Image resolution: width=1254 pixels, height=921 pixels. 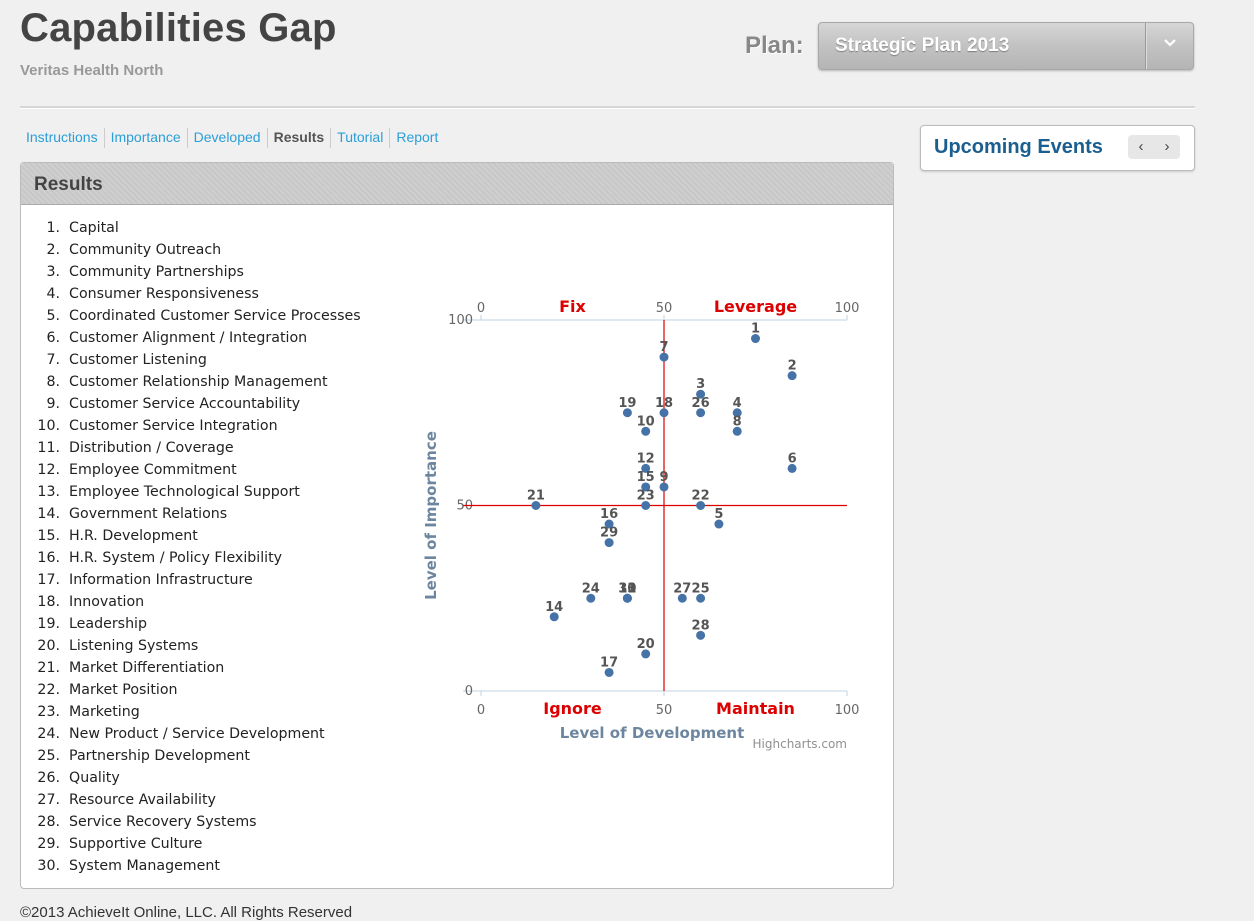 I want to click on results-header: Results, so click(x=457, y=184).